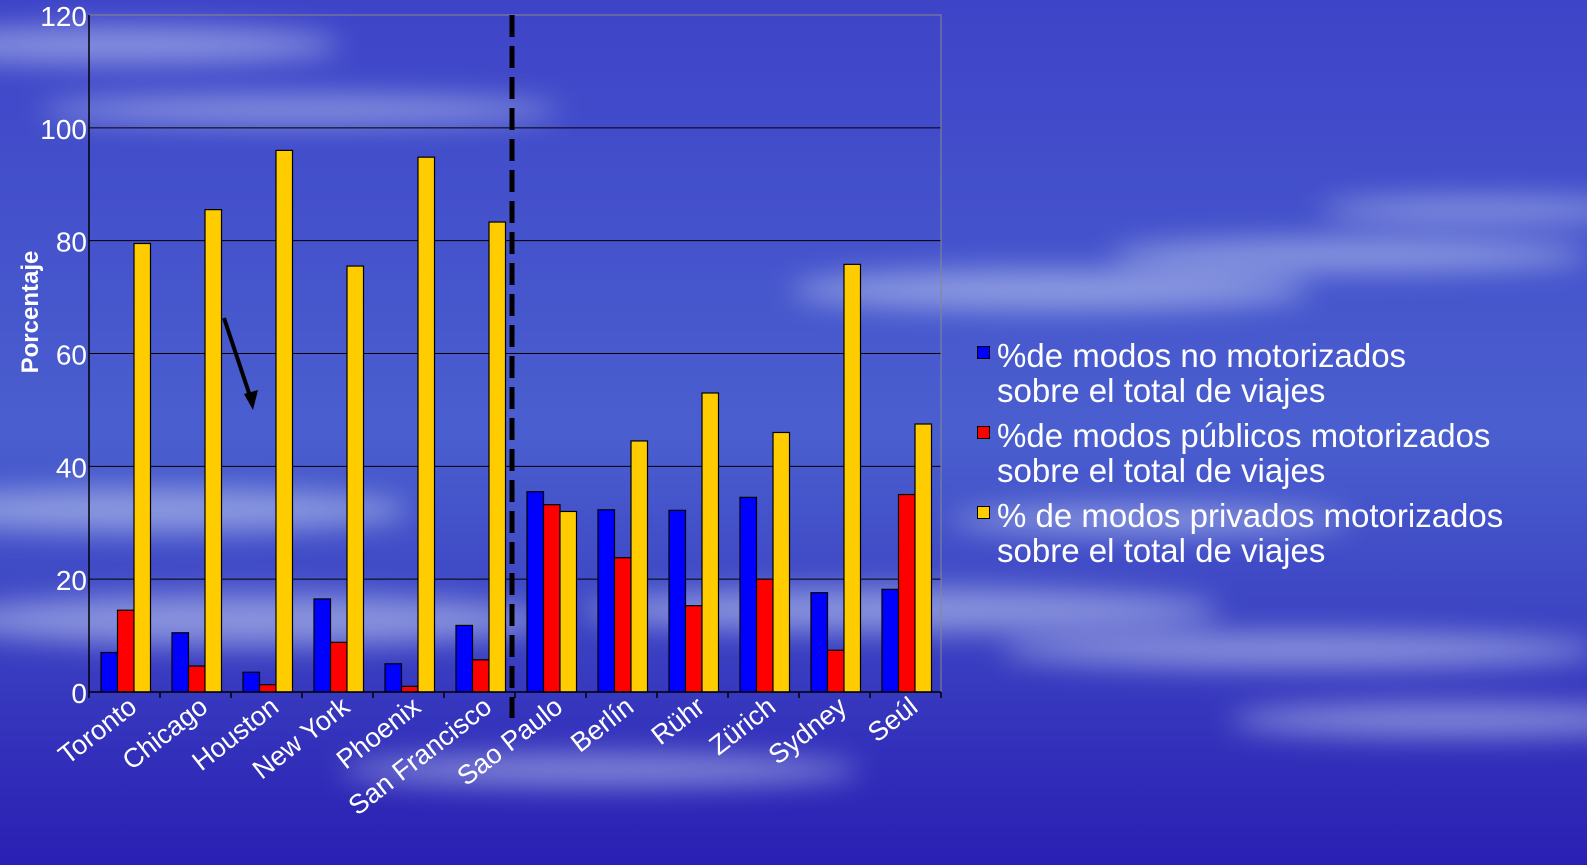 The width and height of the screenshot is (1587, 865). What do you see at coordinates (1202, 355) in the screenshot?
I see `legend-label-line1: %de modos no motorizados` at bounding box center [1202, 355].